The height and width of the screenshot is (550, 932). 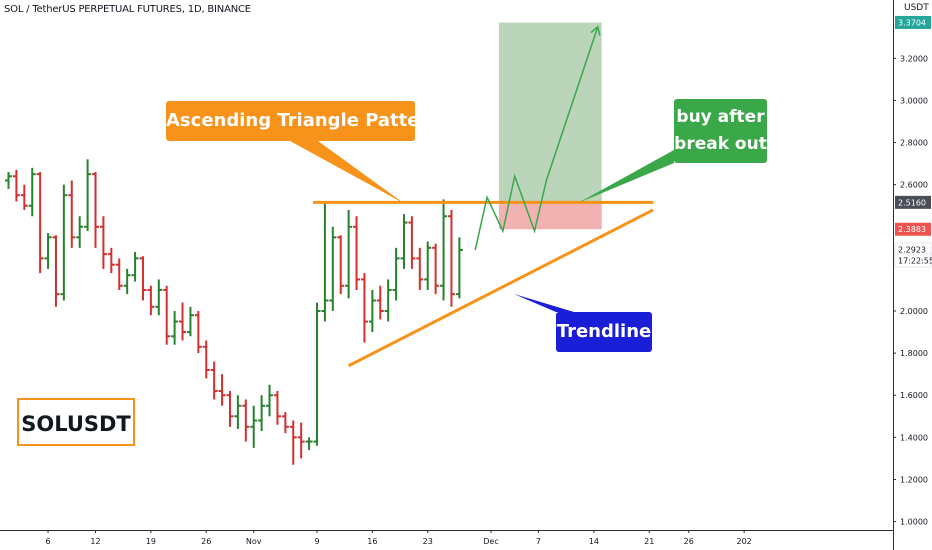 I want to click on price-box-text: 2.2923, so click(x=912, y=249).